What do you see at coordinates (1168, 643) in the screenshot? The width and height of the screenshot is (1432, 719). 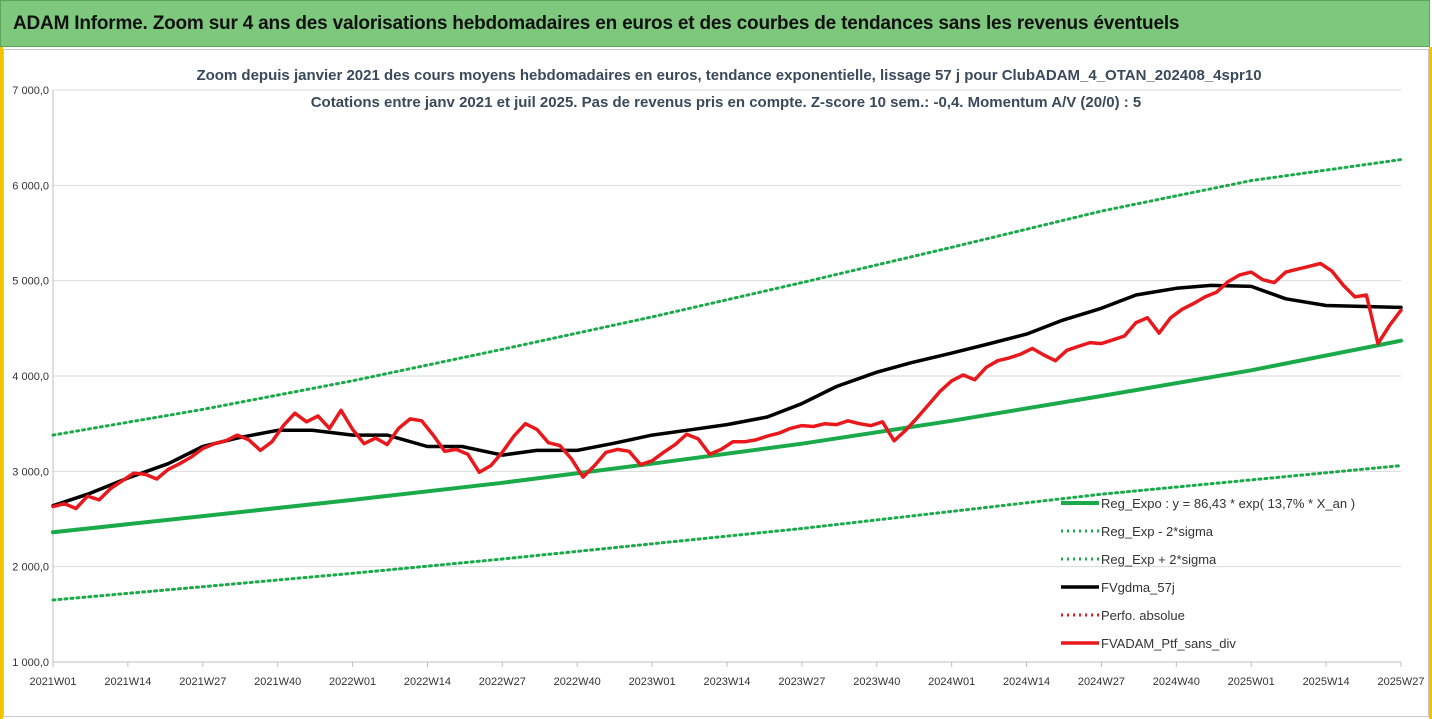 I see `legend-label: FVADAM_Ptf_sans_div` at bounding box center [1168, 643].